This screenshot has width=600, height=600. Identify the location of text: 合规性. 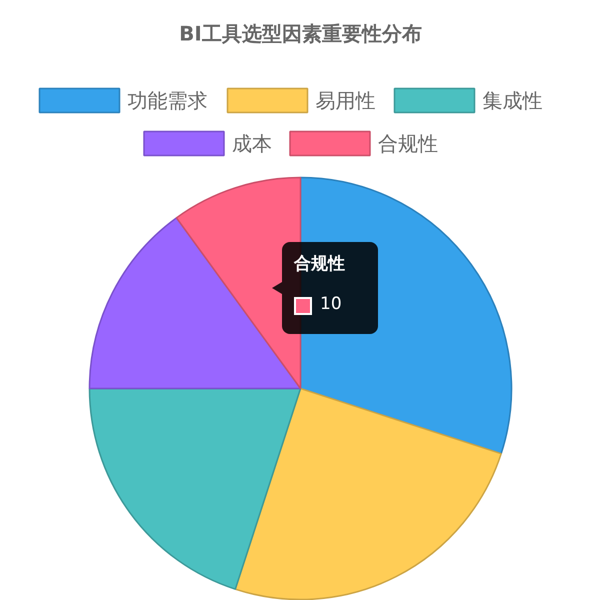
(319, 264).